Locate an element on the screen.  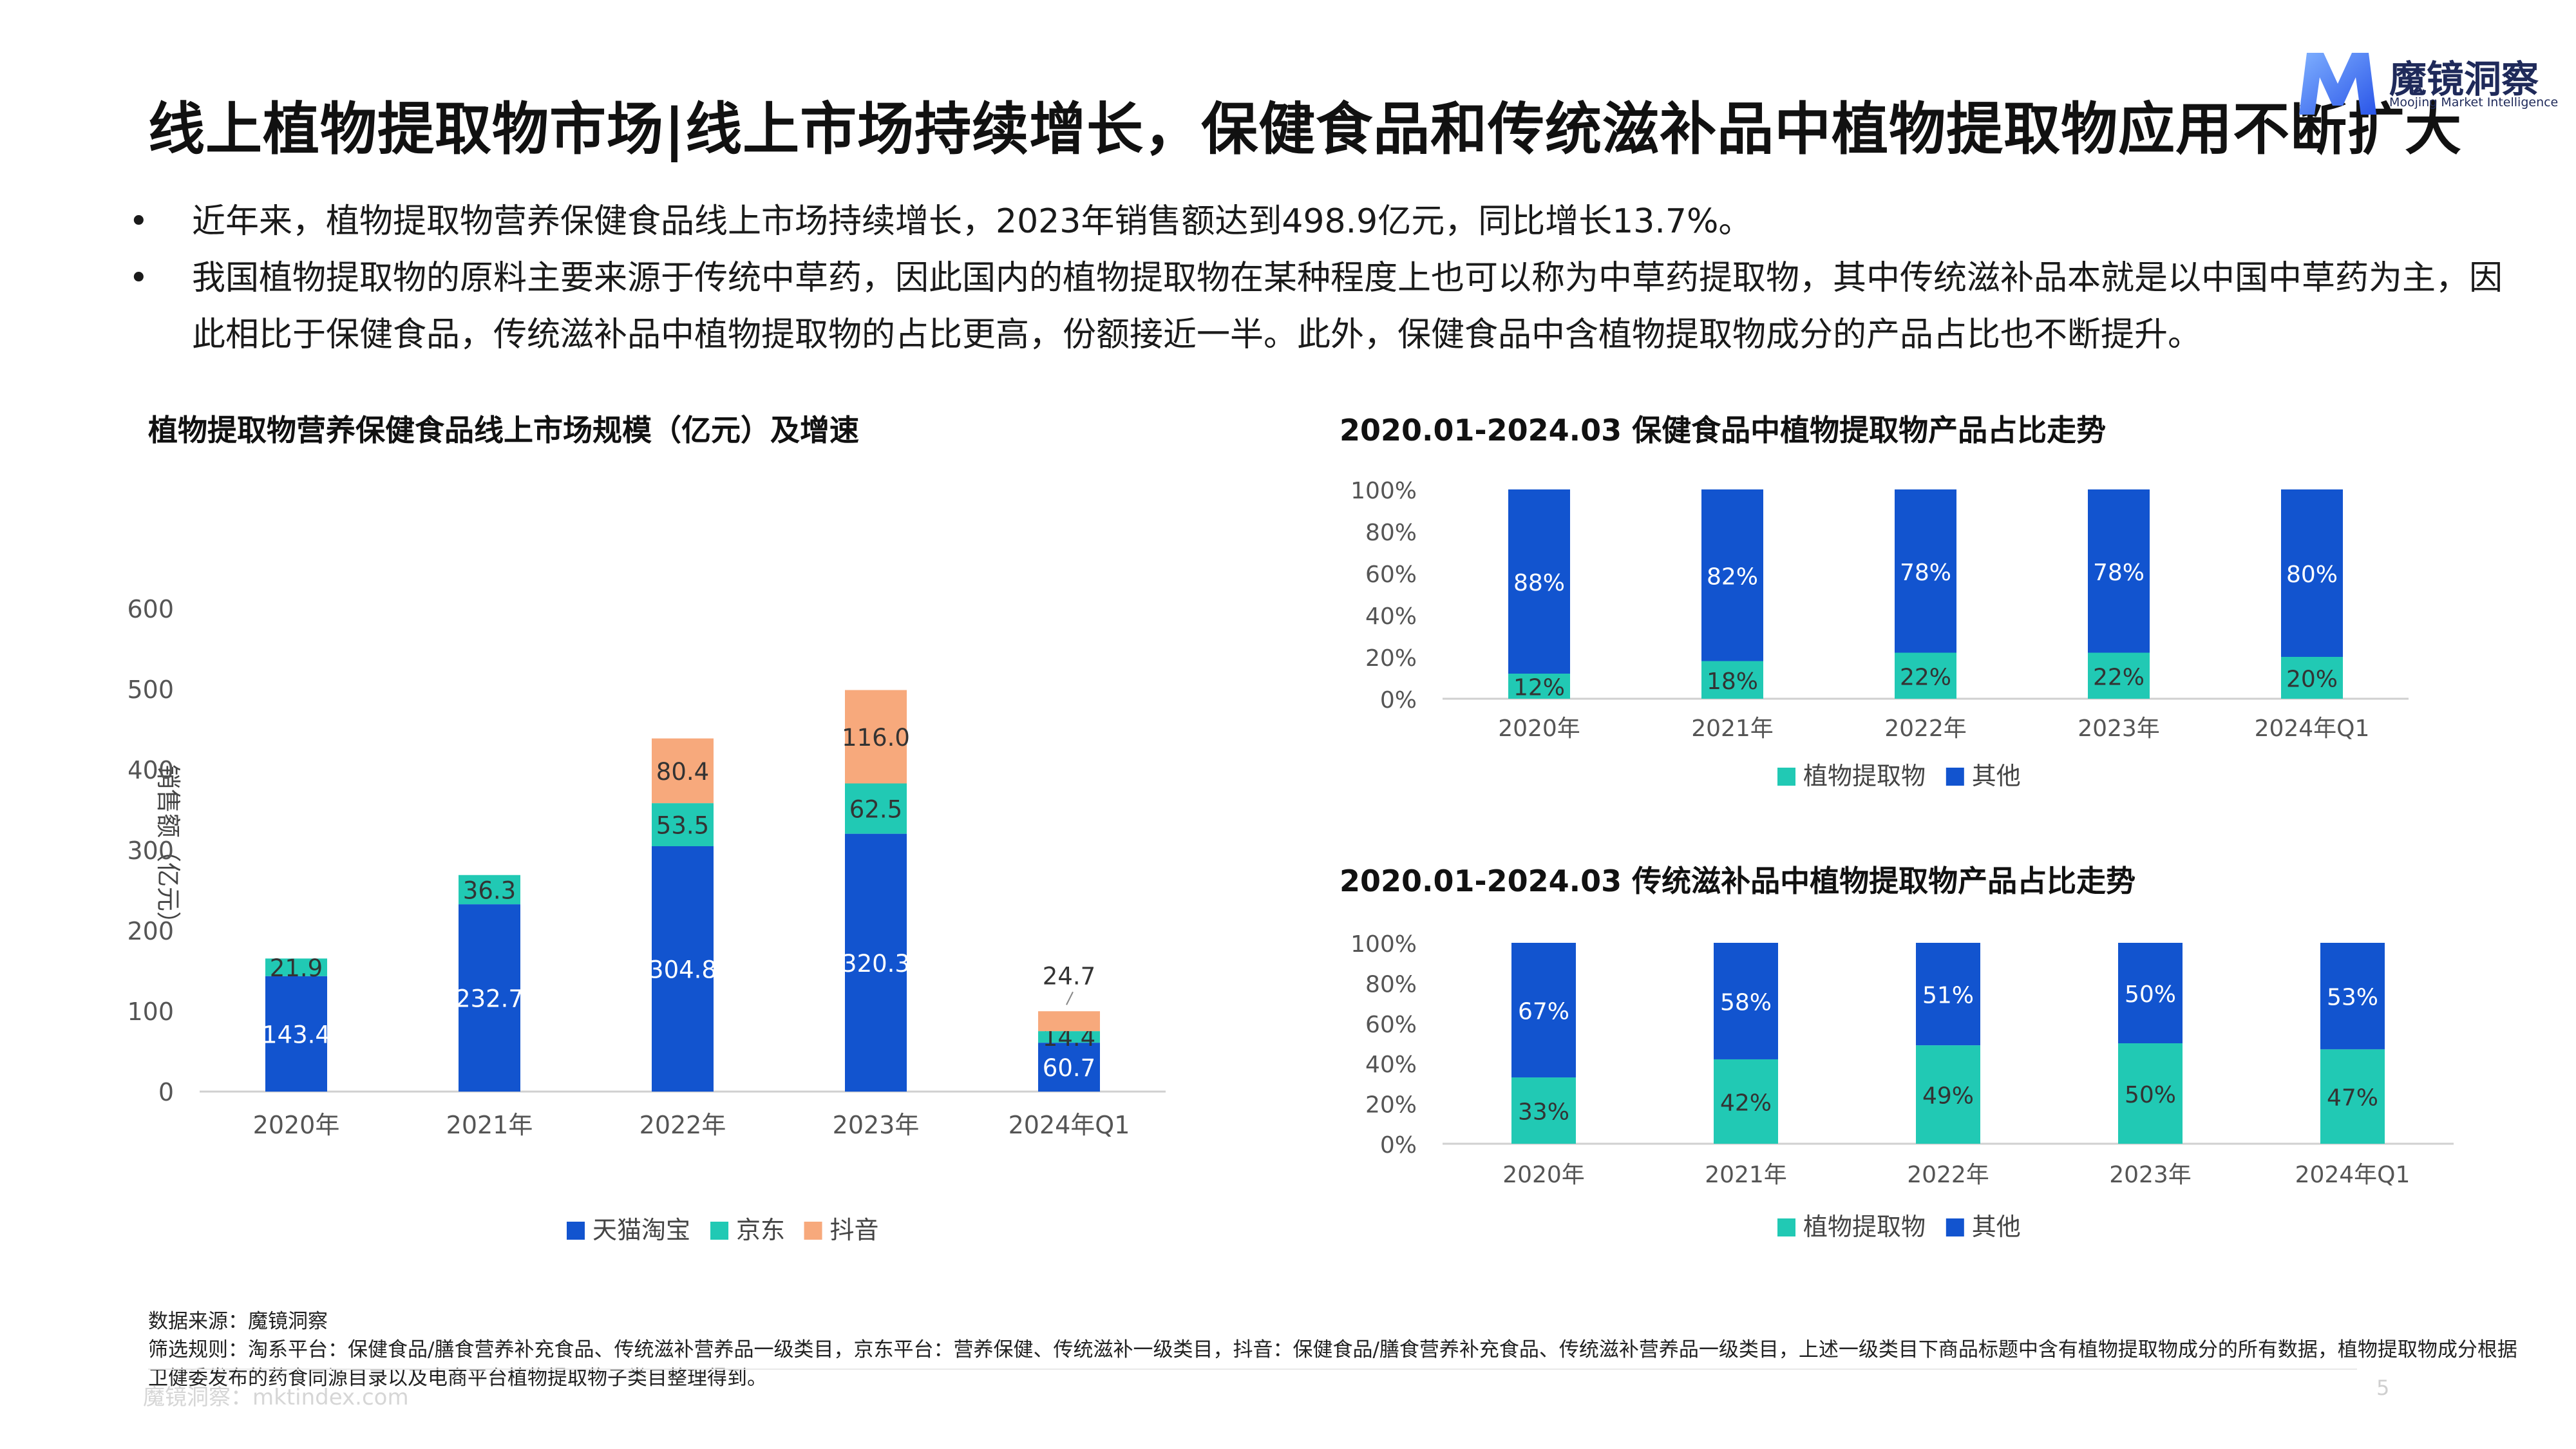
chart-title-market-size: 植物提取物营养保健食品线上市场规模（亿元）及增速 is located at coordinates (503, 431).